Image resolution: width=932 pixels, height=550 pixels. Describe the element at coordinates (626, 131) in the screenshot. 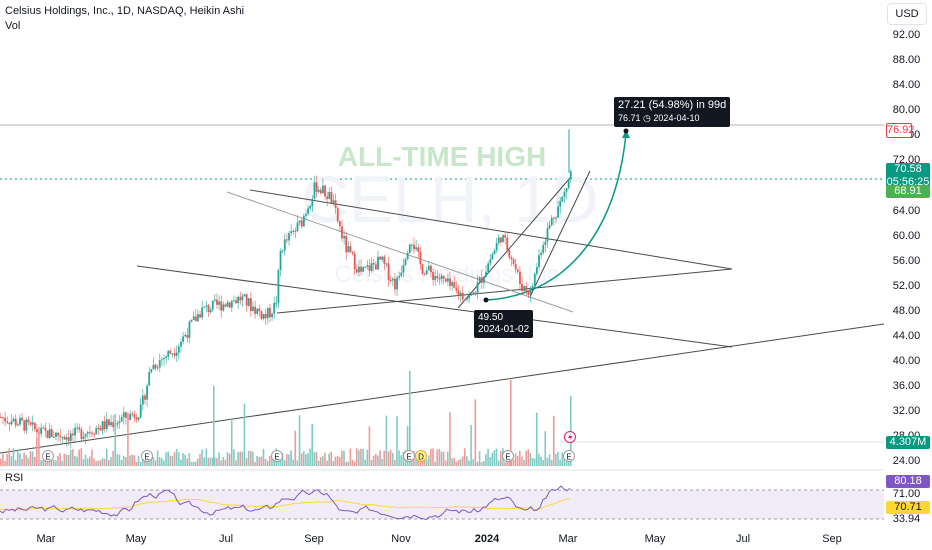

I see `projection-end-point` at that location.